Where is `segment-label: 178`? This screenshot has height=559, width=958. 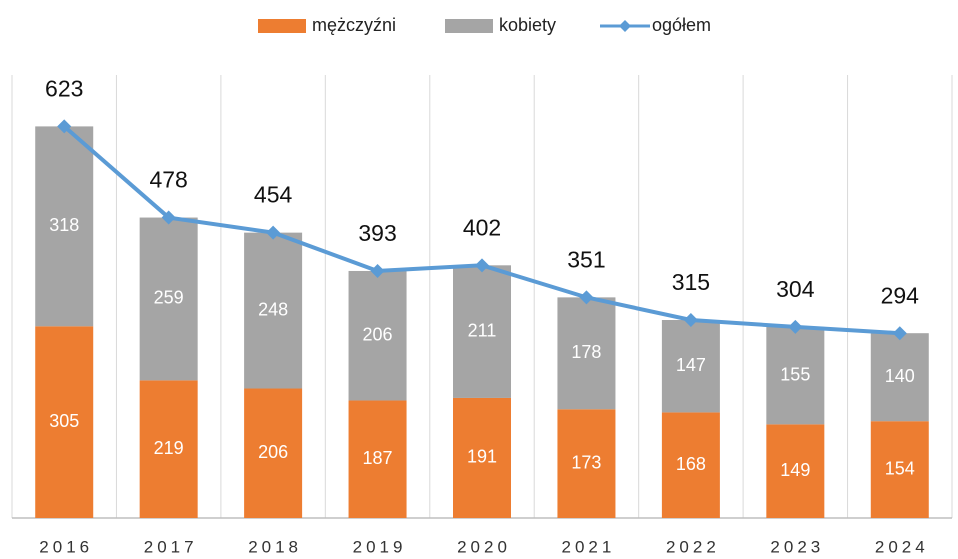 segment-label: 178 is located at coordinates (586, 352).